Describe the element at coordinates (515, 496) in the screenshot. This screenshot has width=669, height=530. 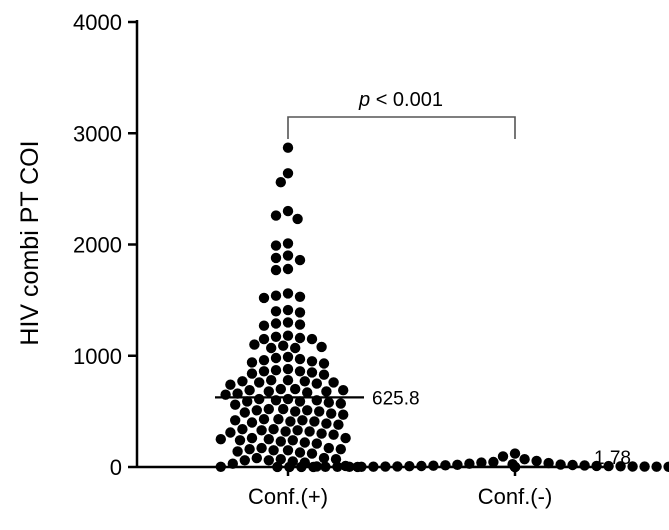
I see `x-category-label: Conf.(-)` at that location.